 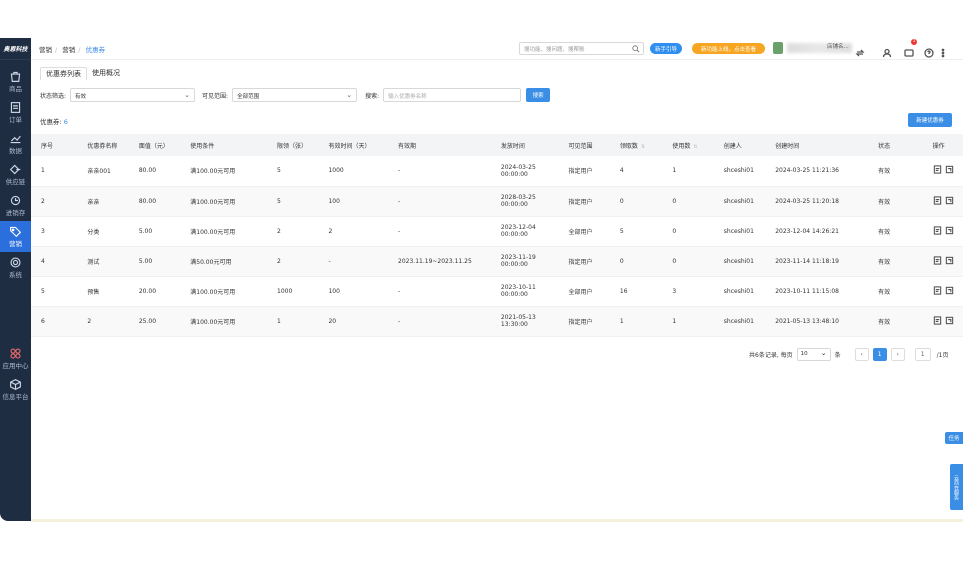 What do you see at coordinates (103, 201) in the screenshot?
I see `table-cell: 亲亲` at bounding box center [103, 201].